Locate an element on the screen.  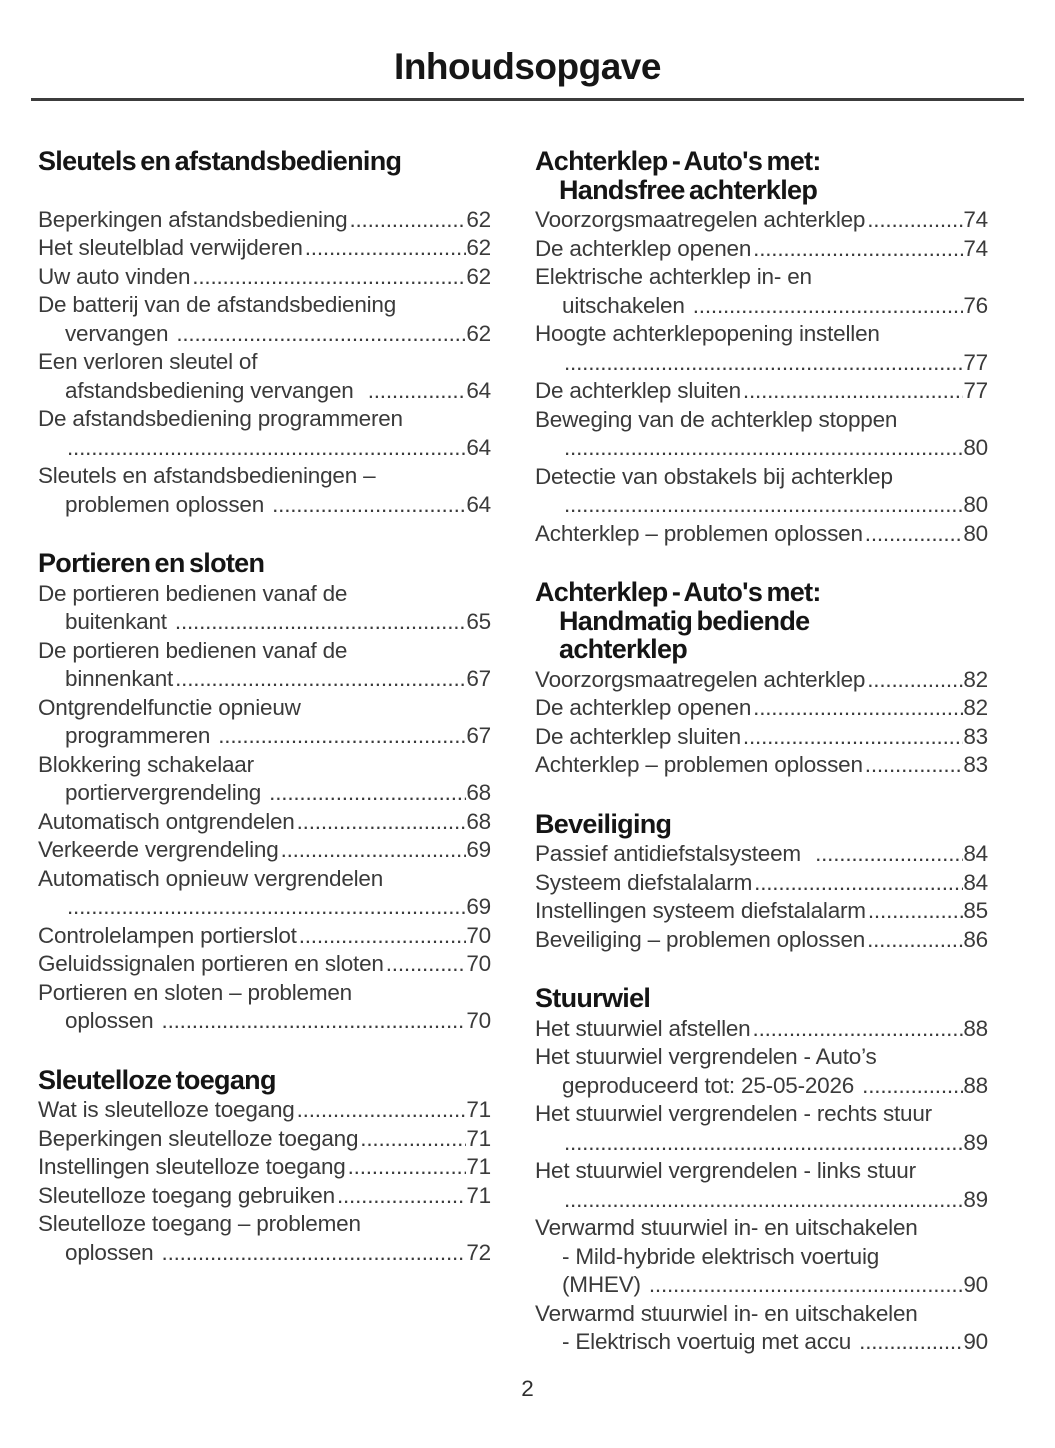
page-ref: 86 is located at coordinates (975, 939).